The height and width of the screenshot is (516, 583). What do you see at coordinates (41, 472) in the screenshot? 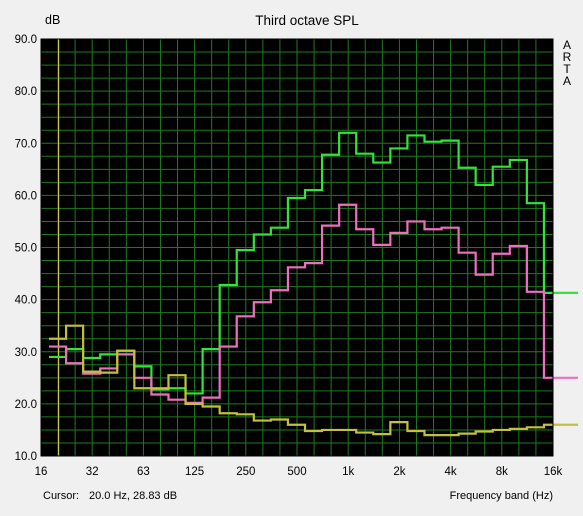
I see `x-tick-label: 16` at bounding box center [41, 472].